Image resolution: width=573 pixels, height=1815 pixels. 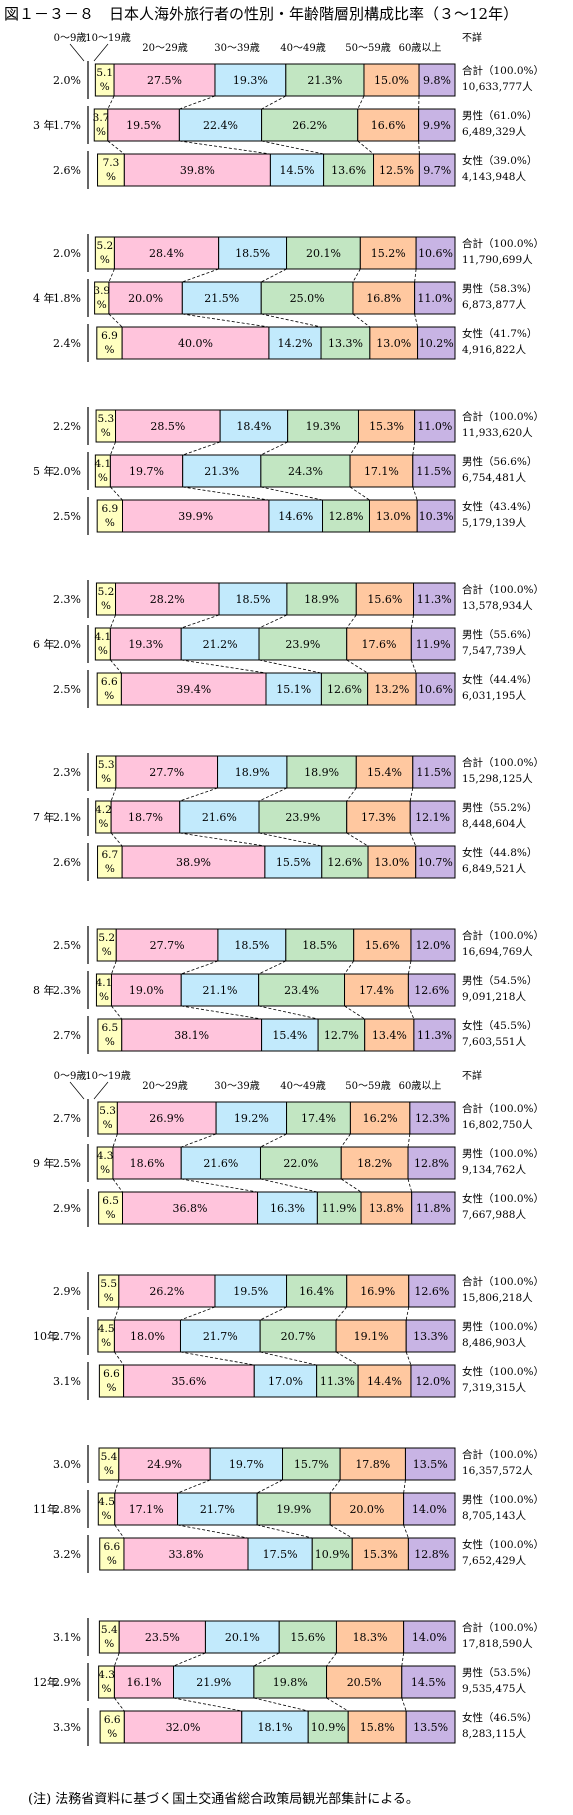 I want to click on row-count-5-1: 9,091,218人, so click(x=494, y=997).